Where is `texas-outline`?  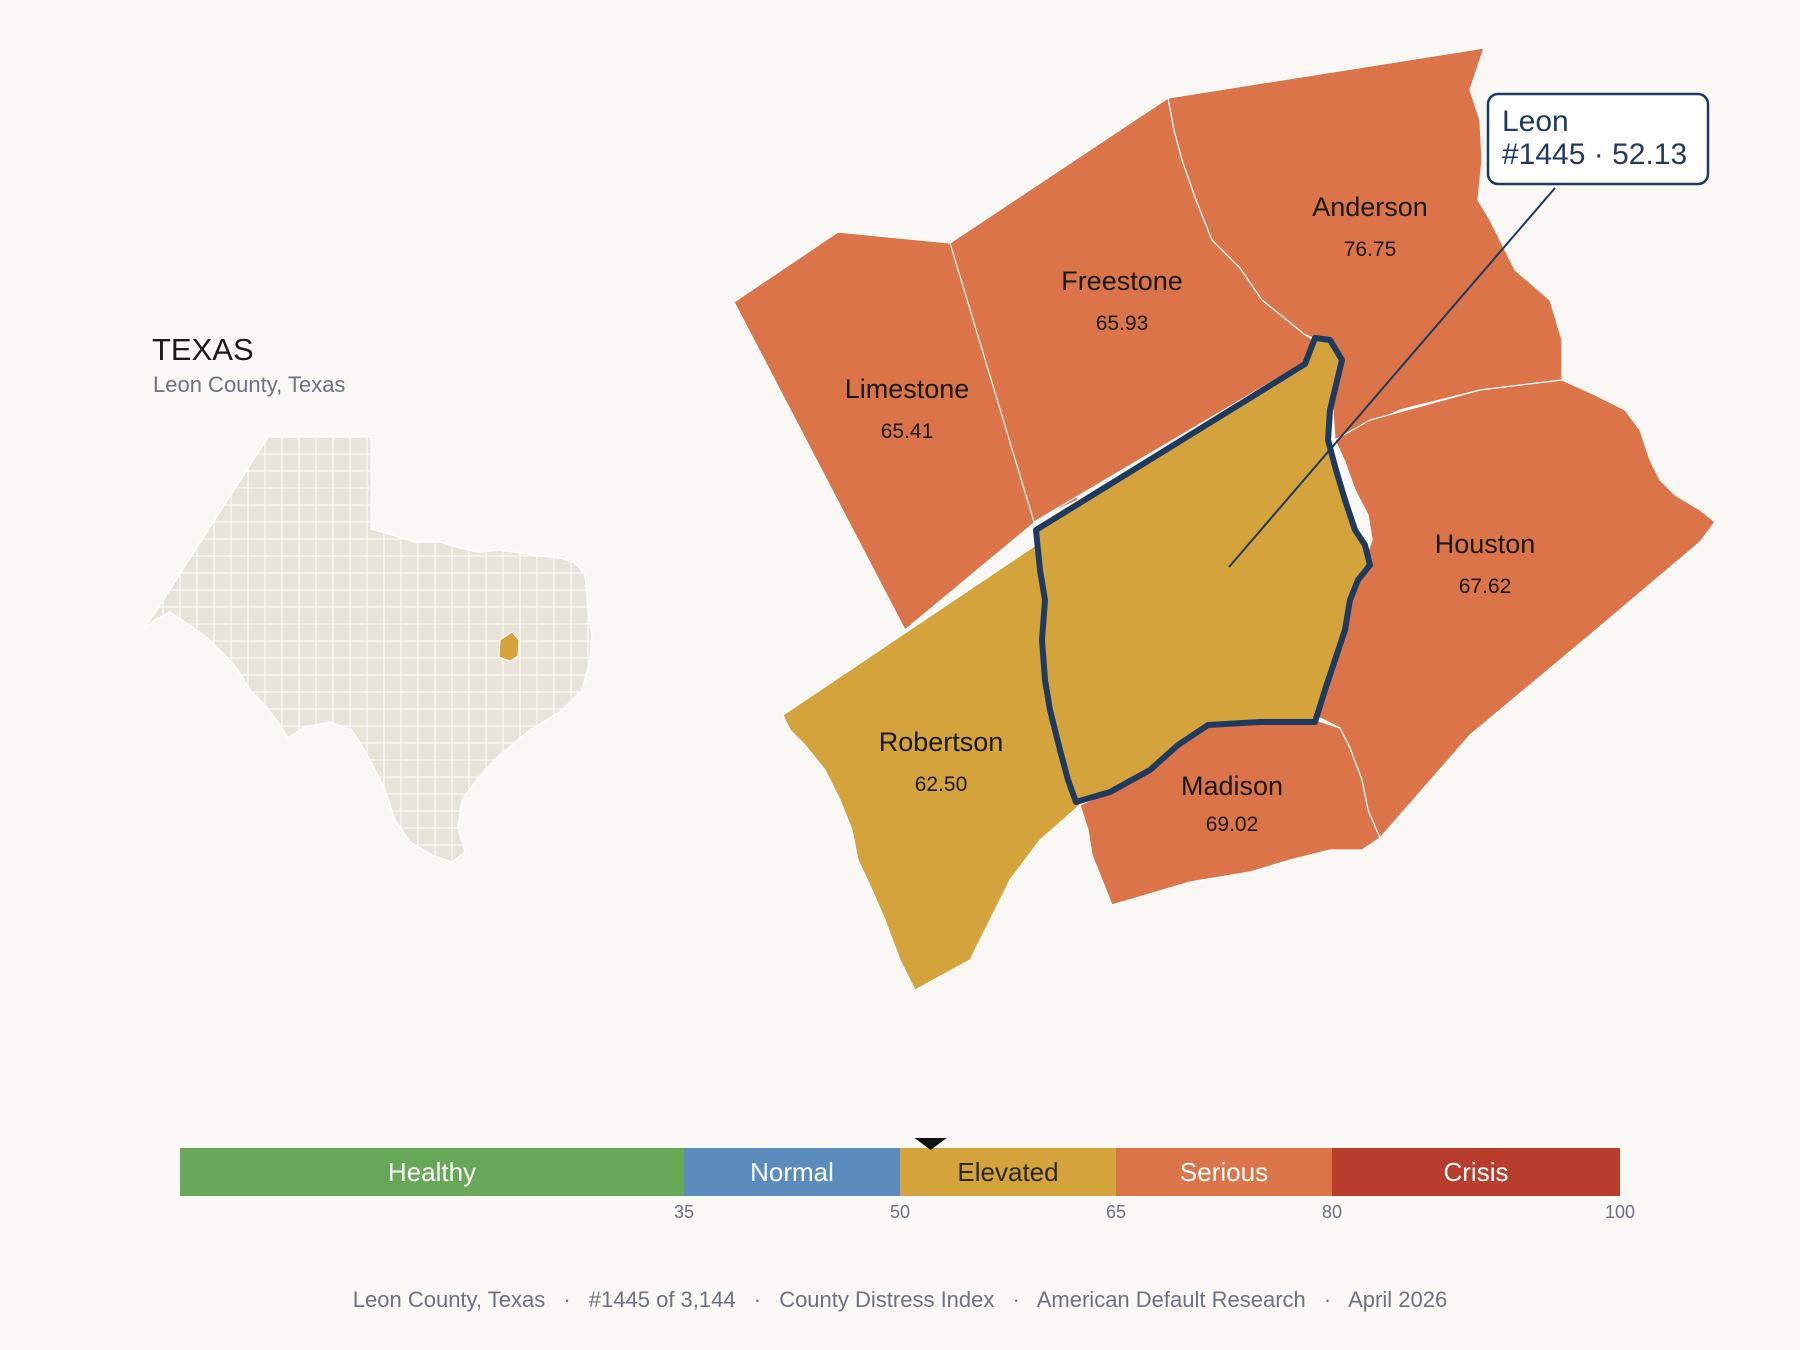 texas-outline is located at coordinates (368, 649).